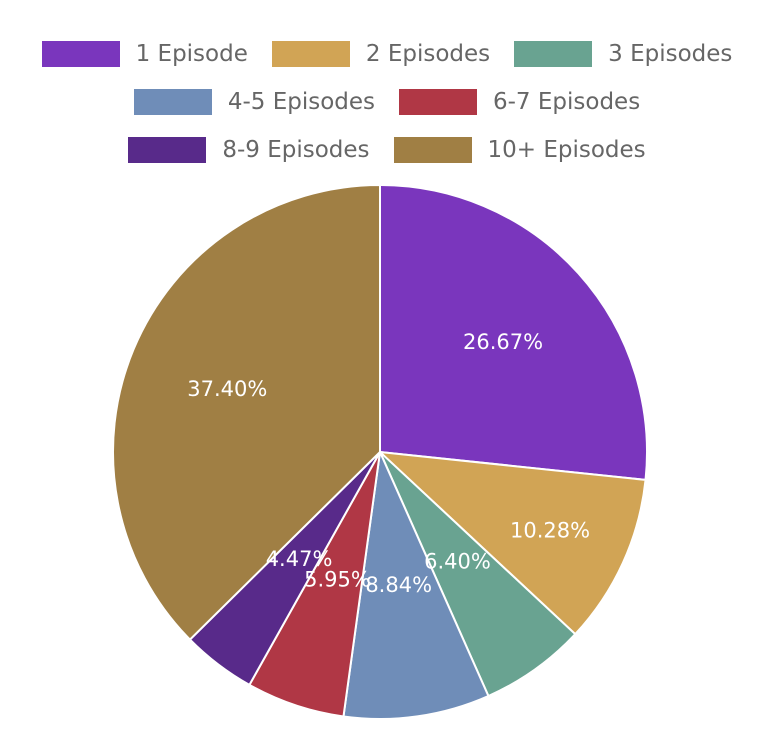 The image size is (774, 740). I want to click on legend-item: 4-5 Episodes, so click(254, 102).